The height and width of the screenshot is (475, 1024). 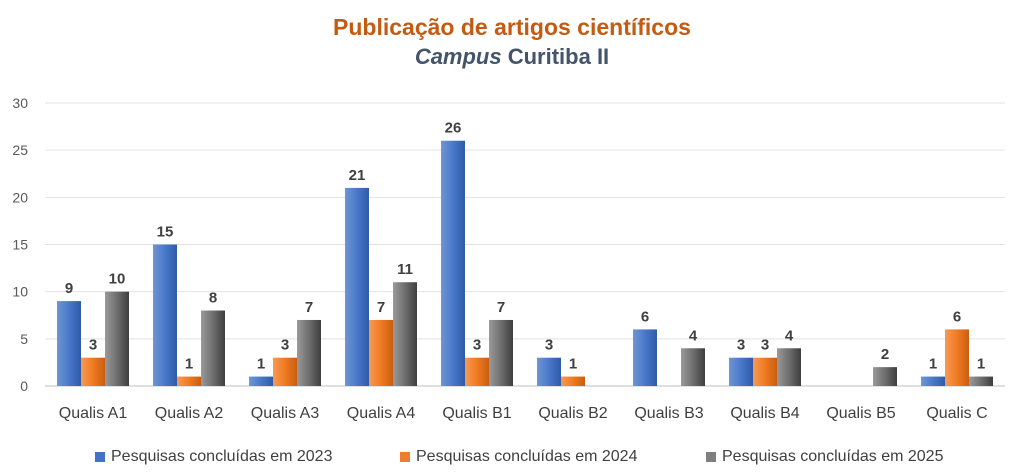 I want to click on y-tick-label: 5, so click(x=24, y=339).